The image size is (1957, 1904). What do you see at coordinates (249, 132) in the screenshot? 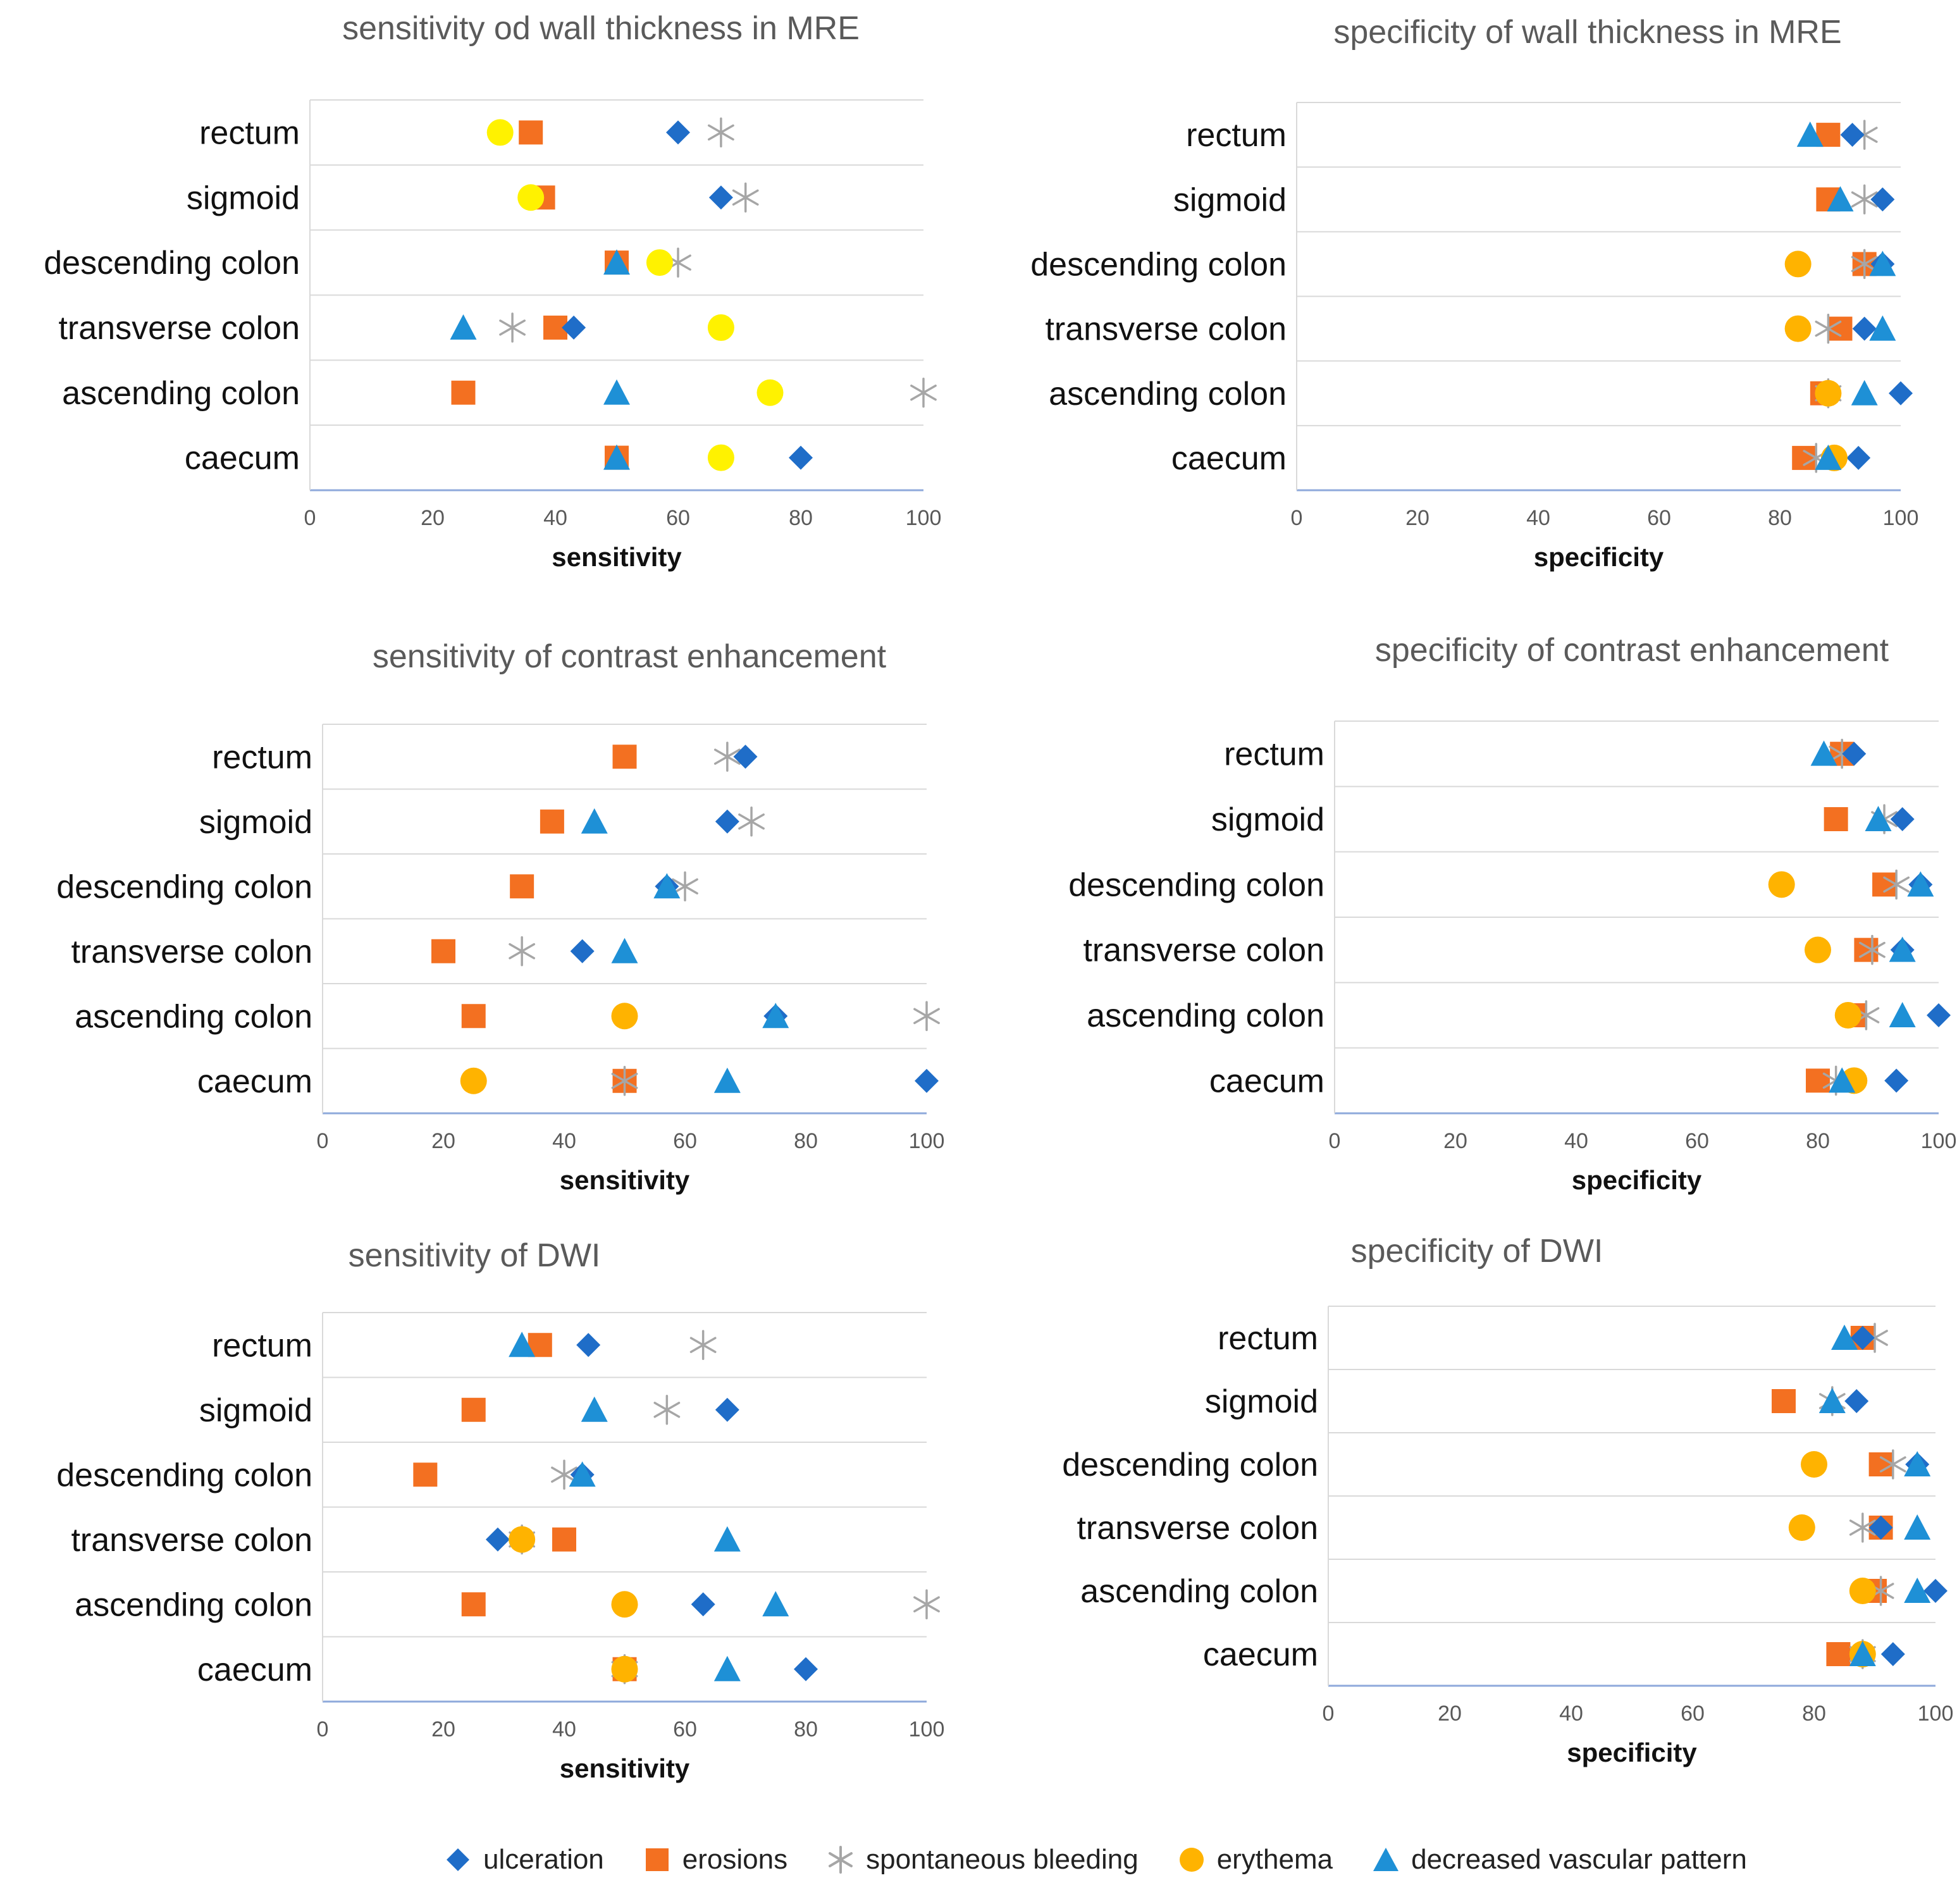
I see `category-label: rectum` at bounding box center [249, 132].